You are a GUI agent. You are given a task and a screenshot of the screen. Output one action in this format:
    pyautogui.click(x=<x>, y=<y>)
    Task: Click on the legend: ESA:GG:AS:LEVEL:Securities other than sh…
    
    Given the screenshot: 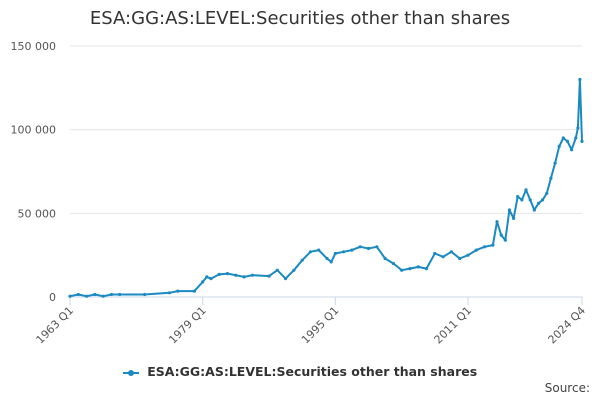 What is the action you would take?
    pyautogui.click(x=300, y=371)
    